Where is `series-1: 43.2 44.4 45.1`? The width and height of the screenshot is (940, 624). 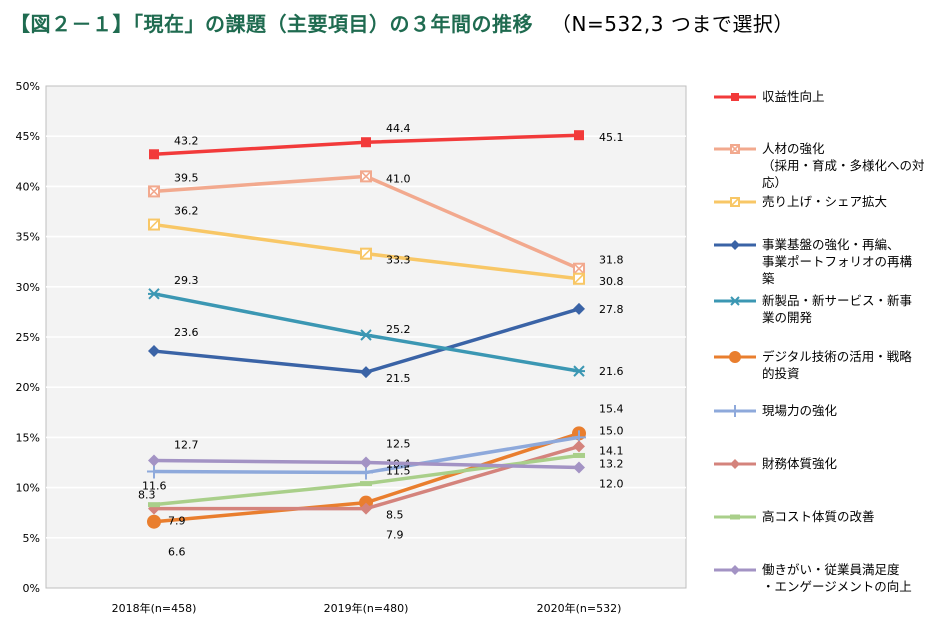 series-1: 43.2 44.4 45.1 is located at coordinates (386, 141).